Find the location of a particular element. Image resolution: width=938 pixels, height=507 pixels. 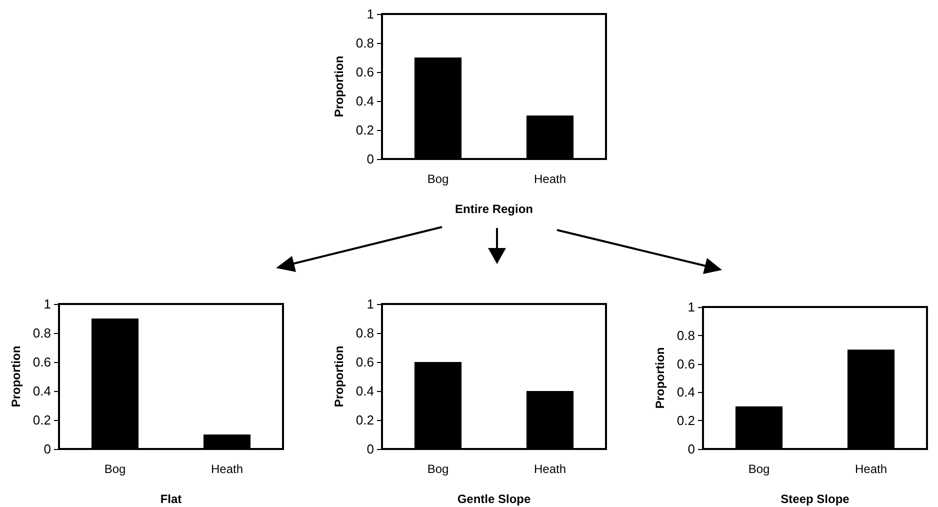

x-axis-title: Gentle Slope is located at coordinates (494, 499).